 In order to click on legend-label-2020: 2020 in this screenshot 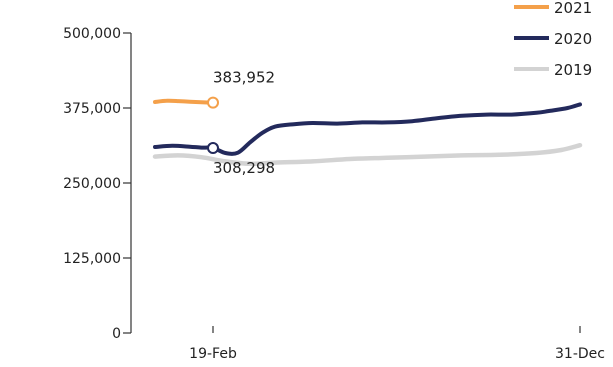, I will do `click(573, 39)`.